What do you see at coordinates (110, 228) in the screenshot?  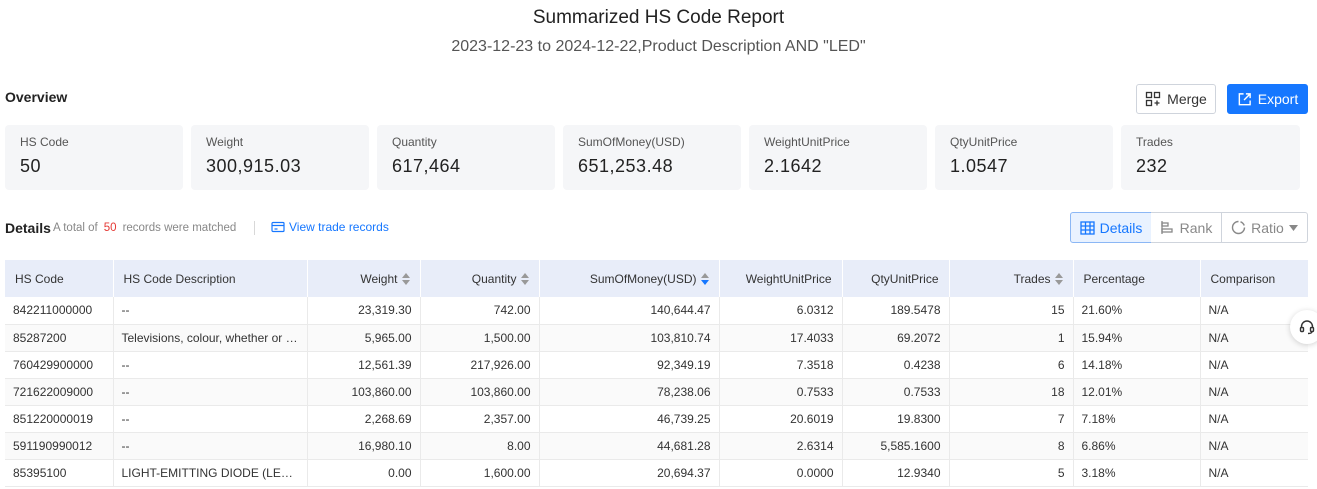 I see `records-count: 50` at bounding box center [110, 228].